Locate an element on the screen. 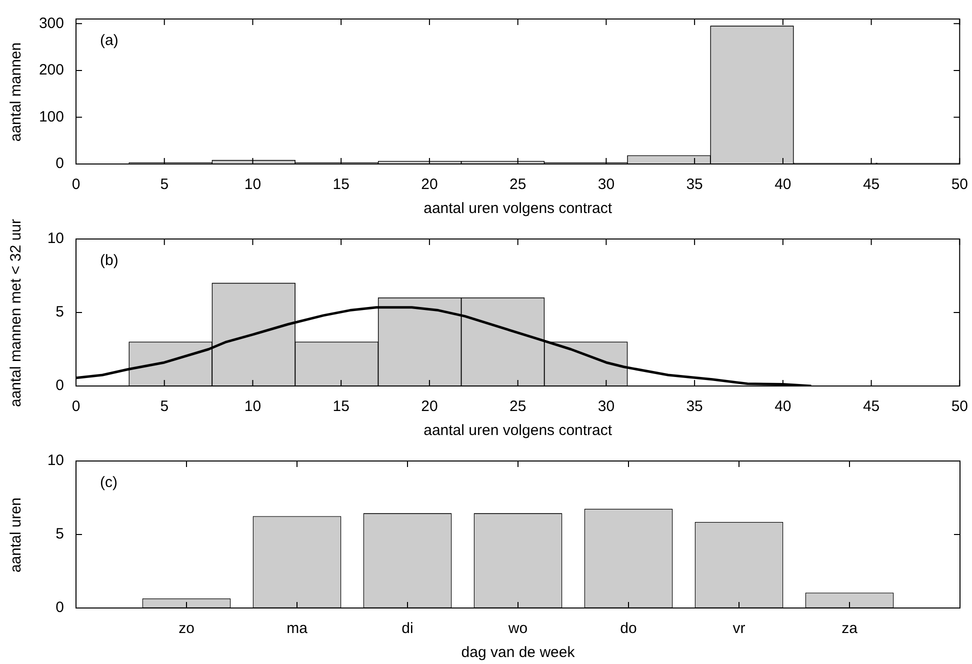  y-tick-label: 200 is located at coordinates (51, 70).